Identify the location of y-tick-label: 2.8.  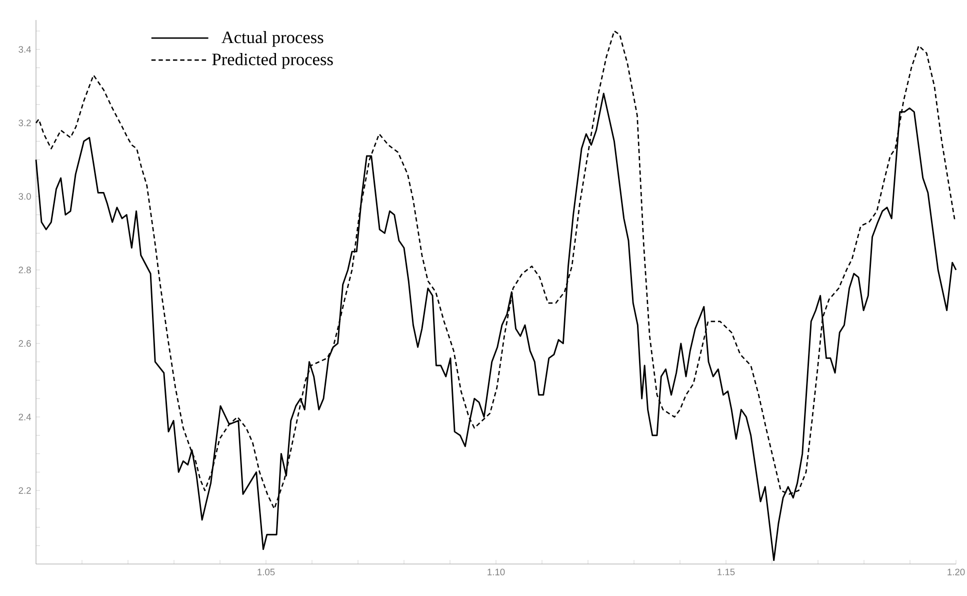
(24, 270).